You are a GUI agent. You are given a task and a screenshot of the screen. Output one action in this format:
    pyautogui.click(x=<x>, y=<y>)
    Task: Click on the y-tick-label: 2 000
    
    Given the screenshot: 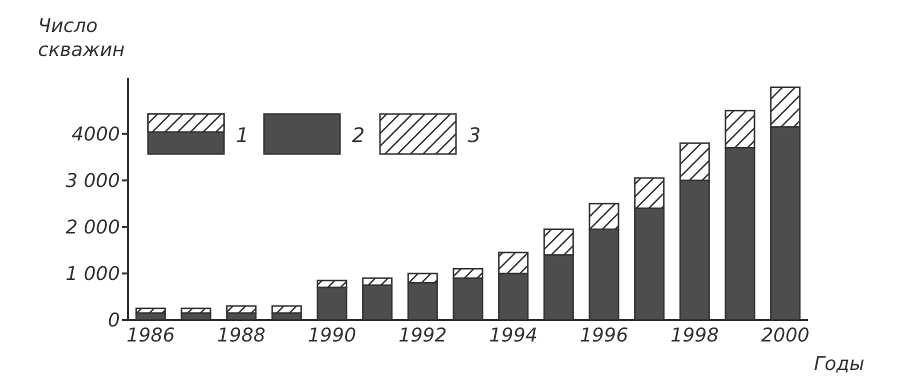 What is the action you would take?
    pyautogui.click(x=93, y=227)
    